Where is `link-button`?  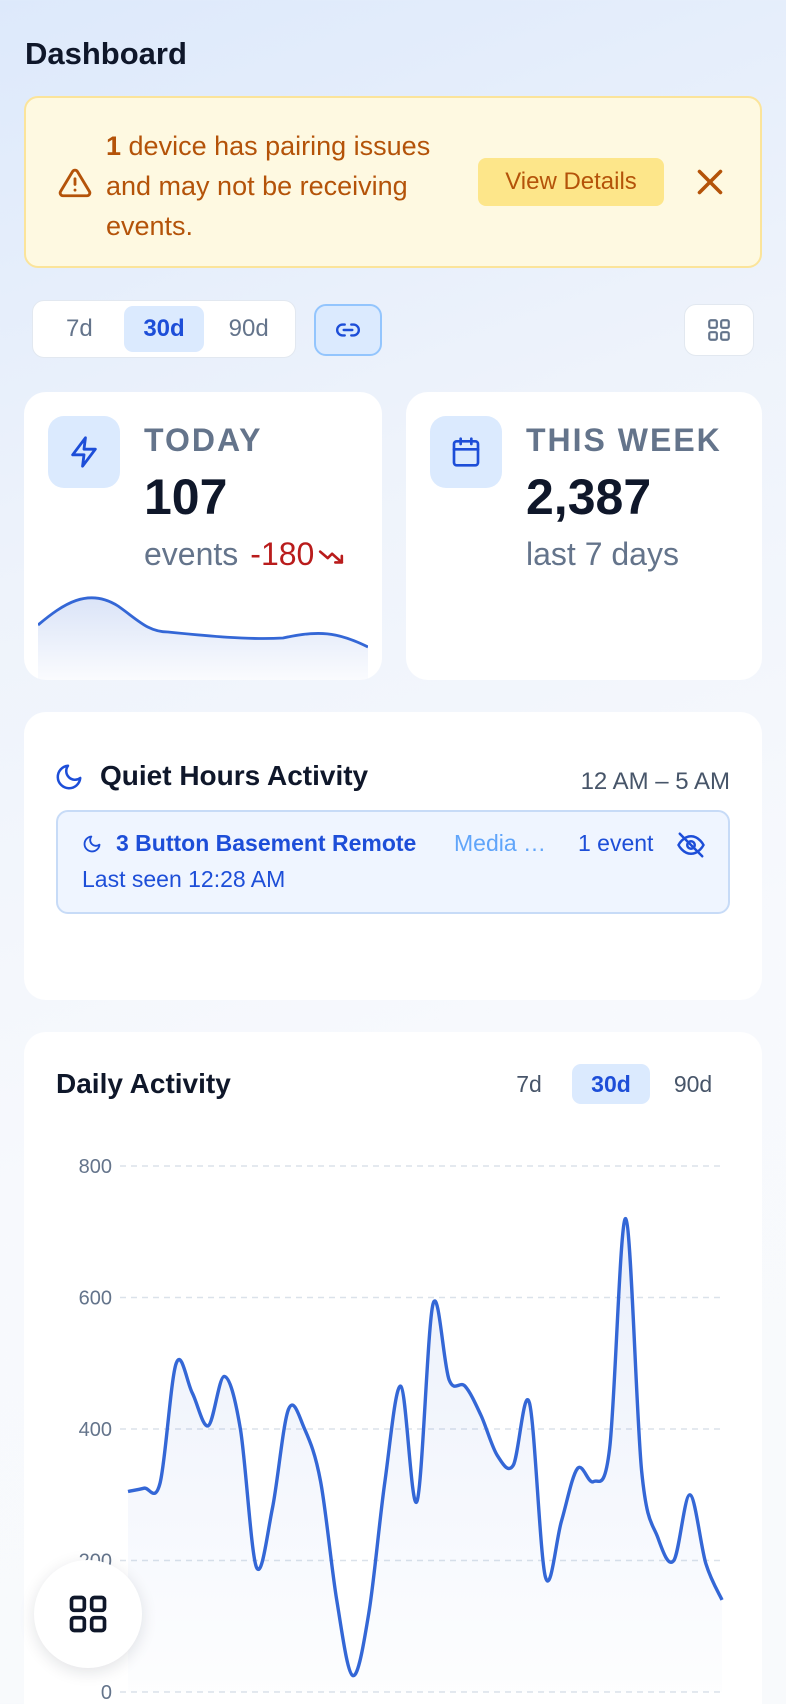
link-button is located at coordinates (348, 330).